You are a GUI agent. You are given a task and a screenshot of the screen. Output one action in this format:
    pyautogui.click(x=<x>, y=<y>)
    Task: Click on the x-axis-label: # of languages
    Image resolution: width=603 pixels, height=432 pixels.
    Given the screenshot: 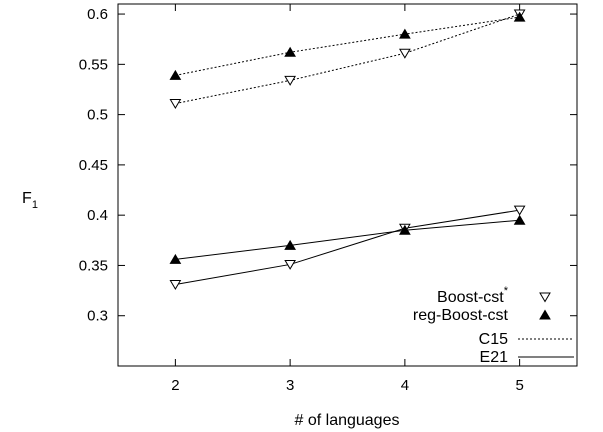 What is the action you would take?
    pyautogui.click(x=347, y=420)
    